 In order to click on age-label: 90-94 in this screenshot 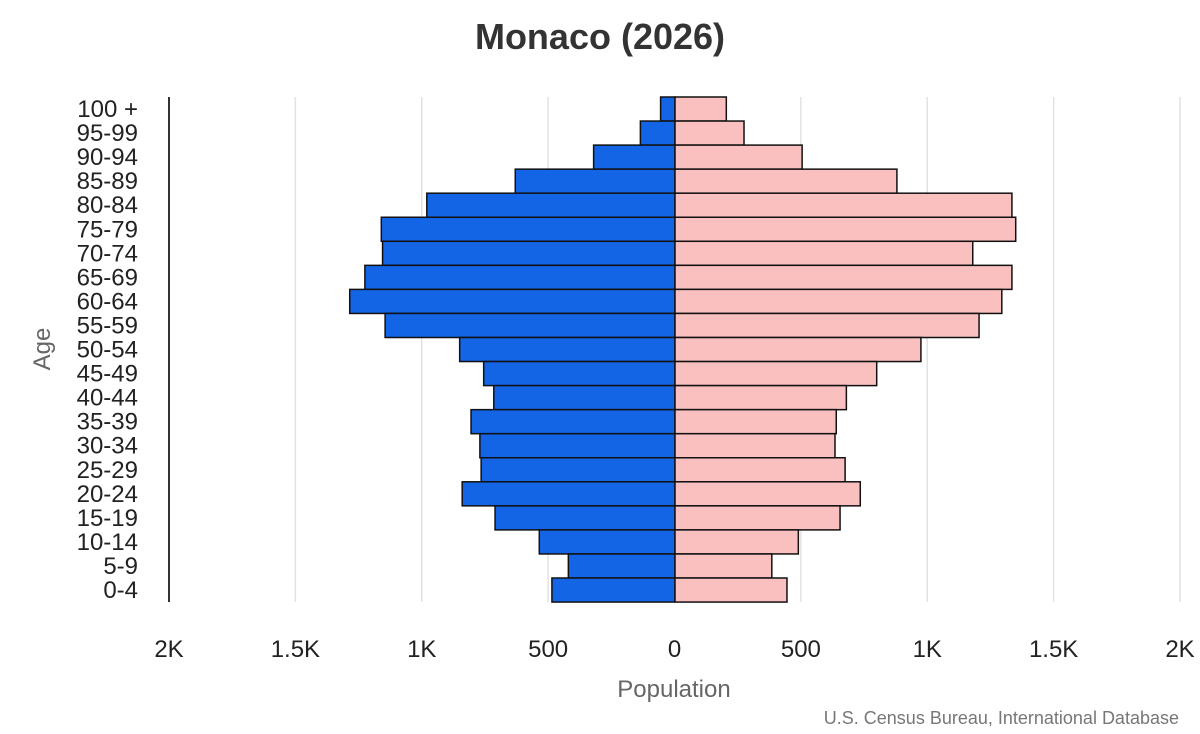, I will do `click(107, 157)`.